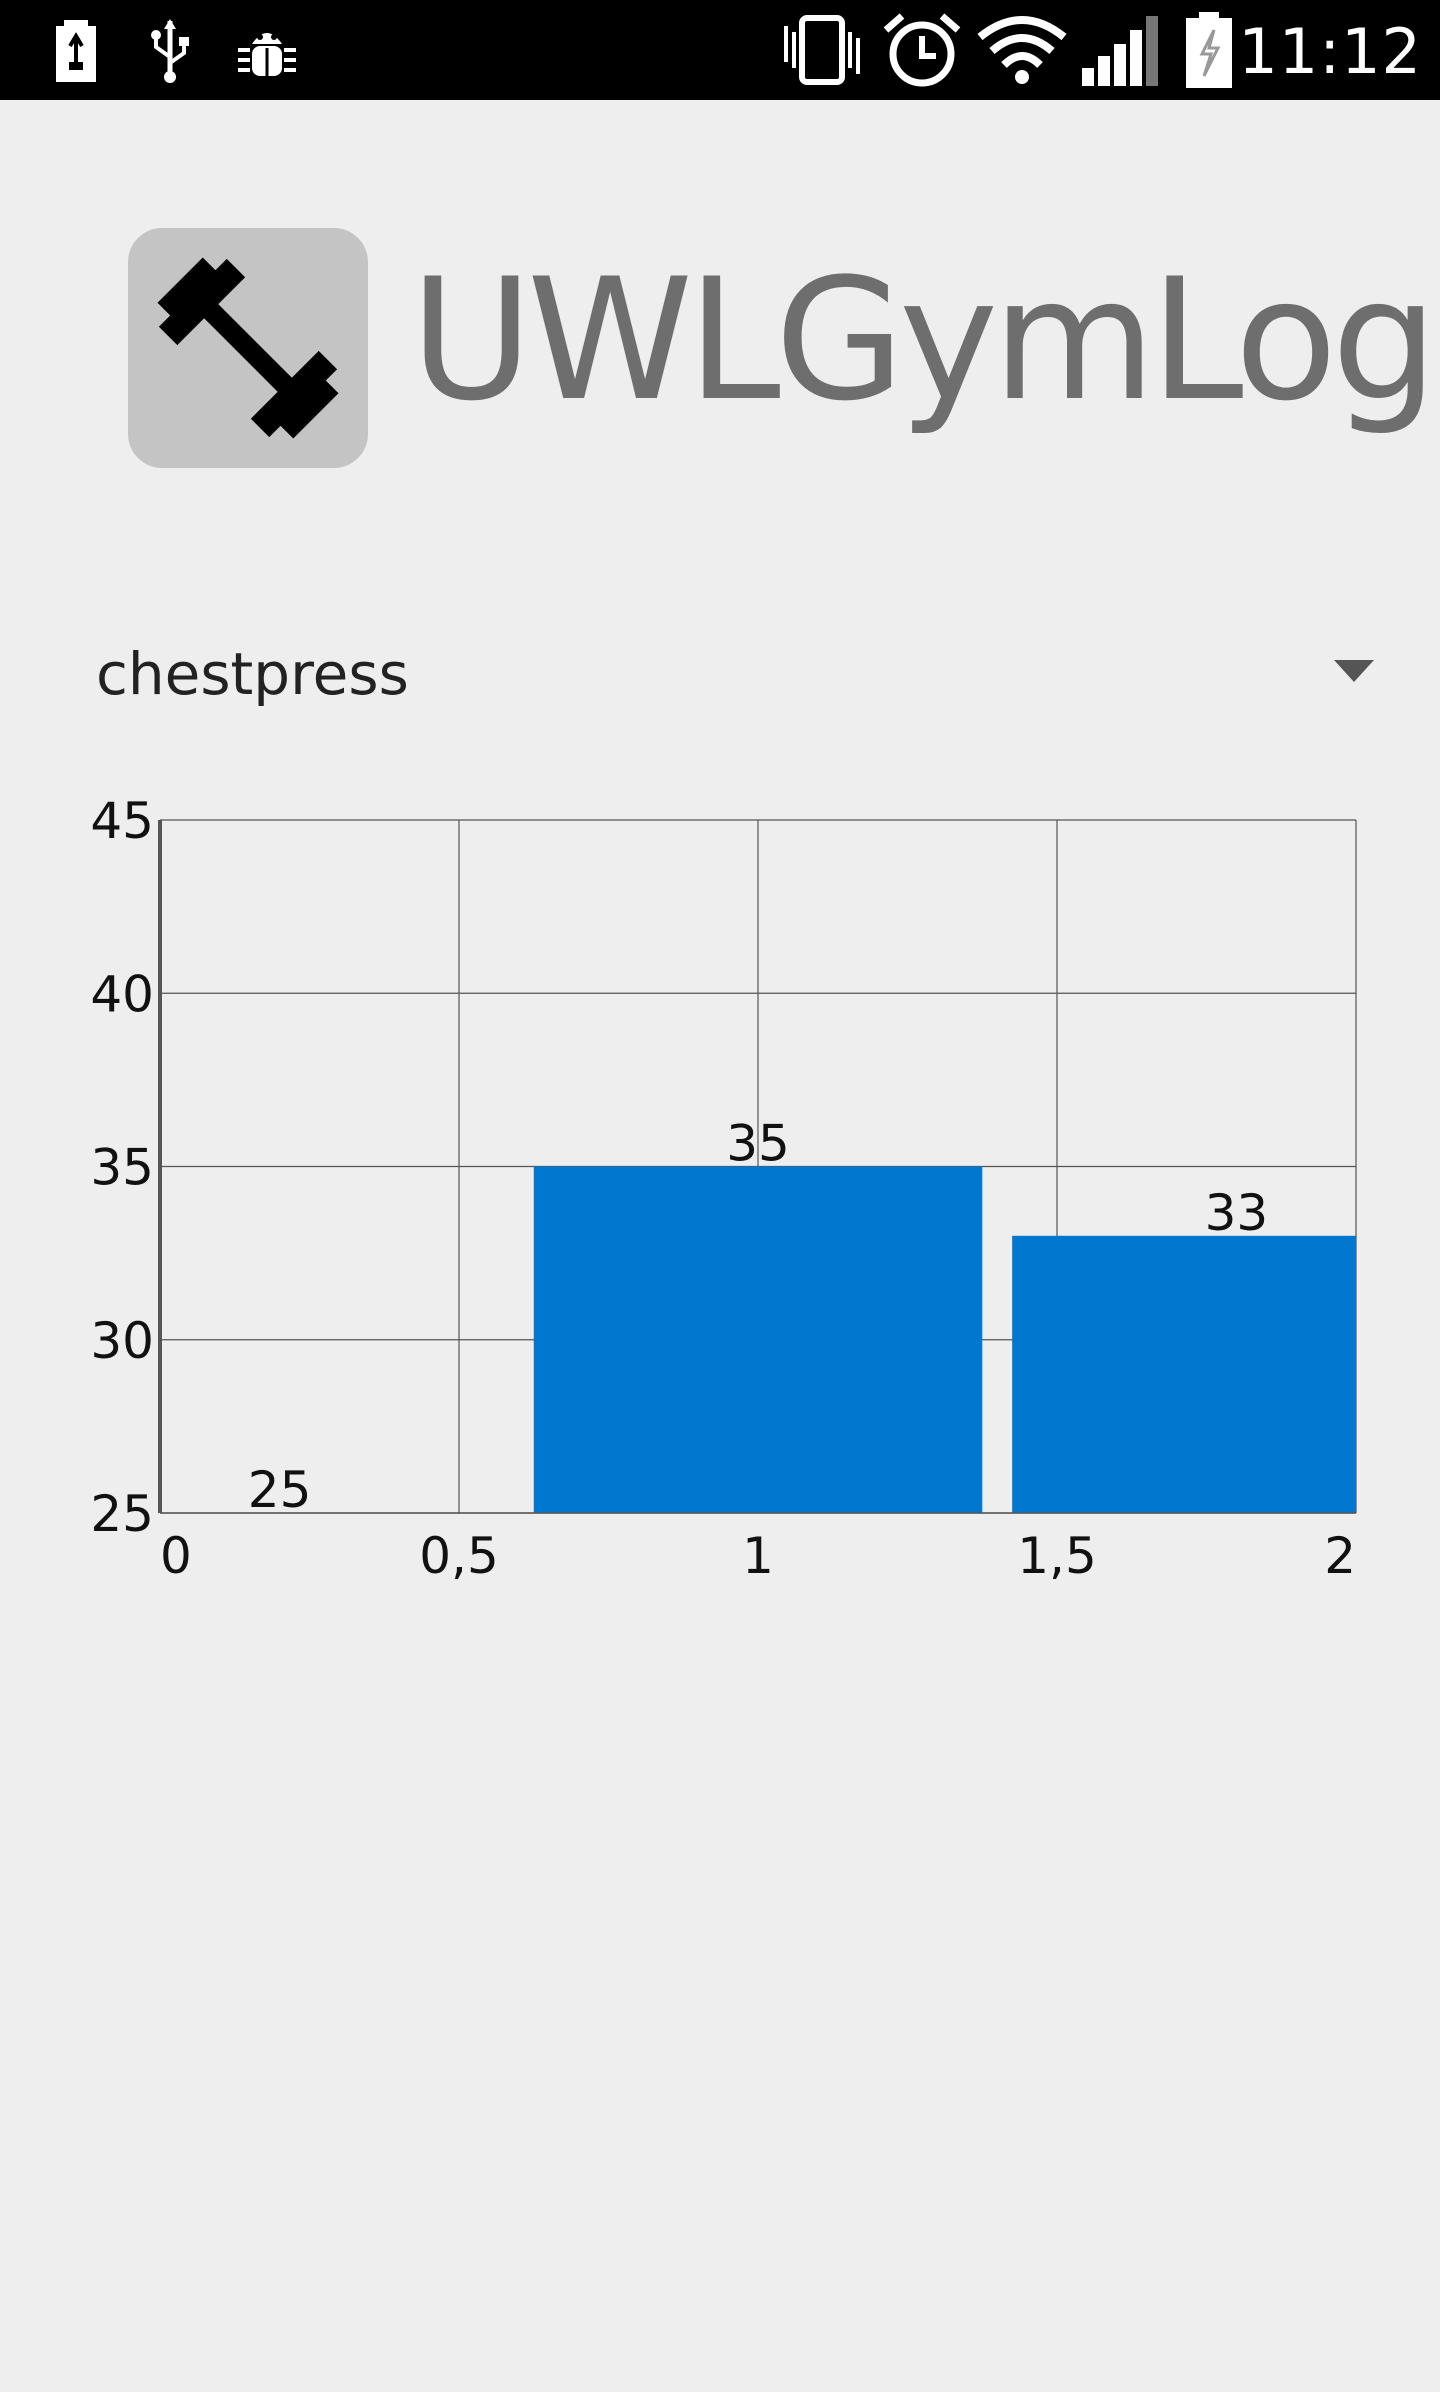  Describe the element at coordinates (280, 1490) in the screenshot. I see `data-label: 25` at that location.